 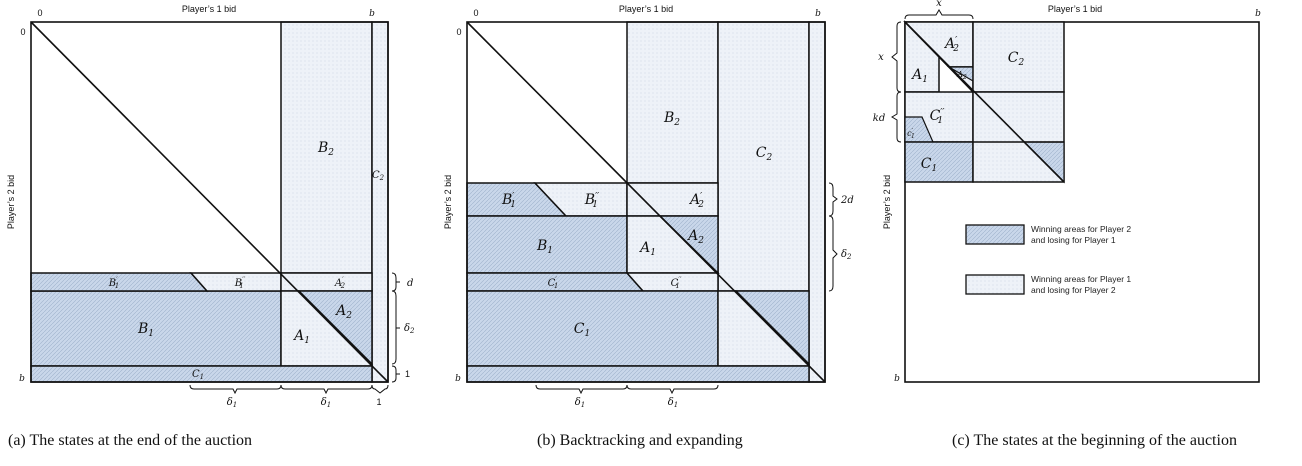 I want to click on svg-text: B2, so click(x=671, y=119).